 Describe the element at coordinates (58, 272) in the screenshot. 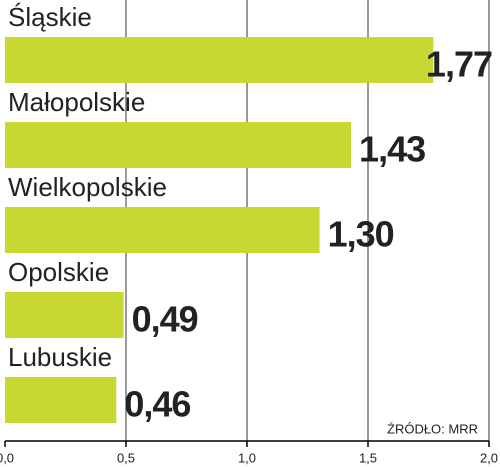

I see `category-label: Opolskie` at that location.